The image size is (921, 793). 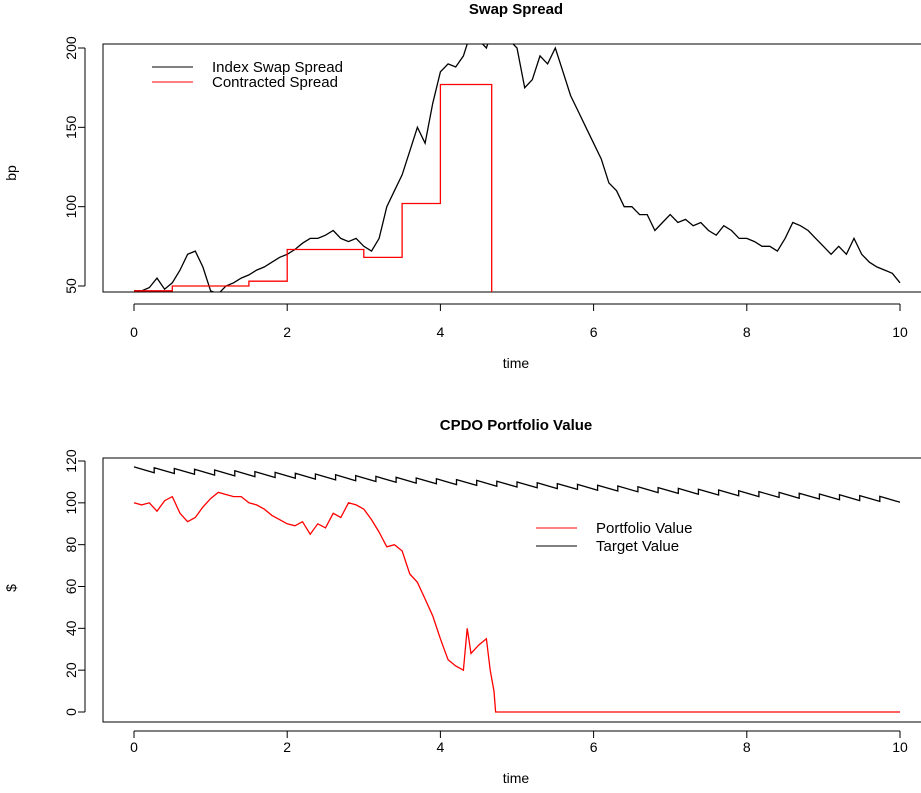 I want to click on legend-label-portfolio-value: Portfolio Value, so click(x=644, y=528).